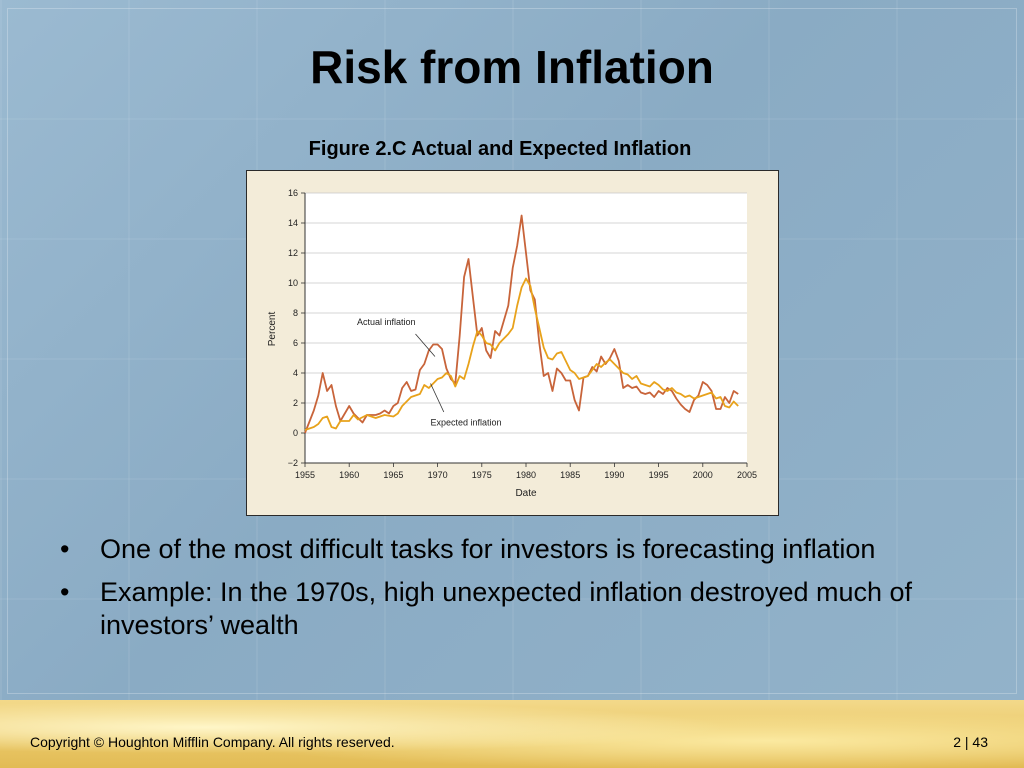 This screenshot has width=1024, height=768. I want to click on y-tick-label: 2, so click(295, 403).